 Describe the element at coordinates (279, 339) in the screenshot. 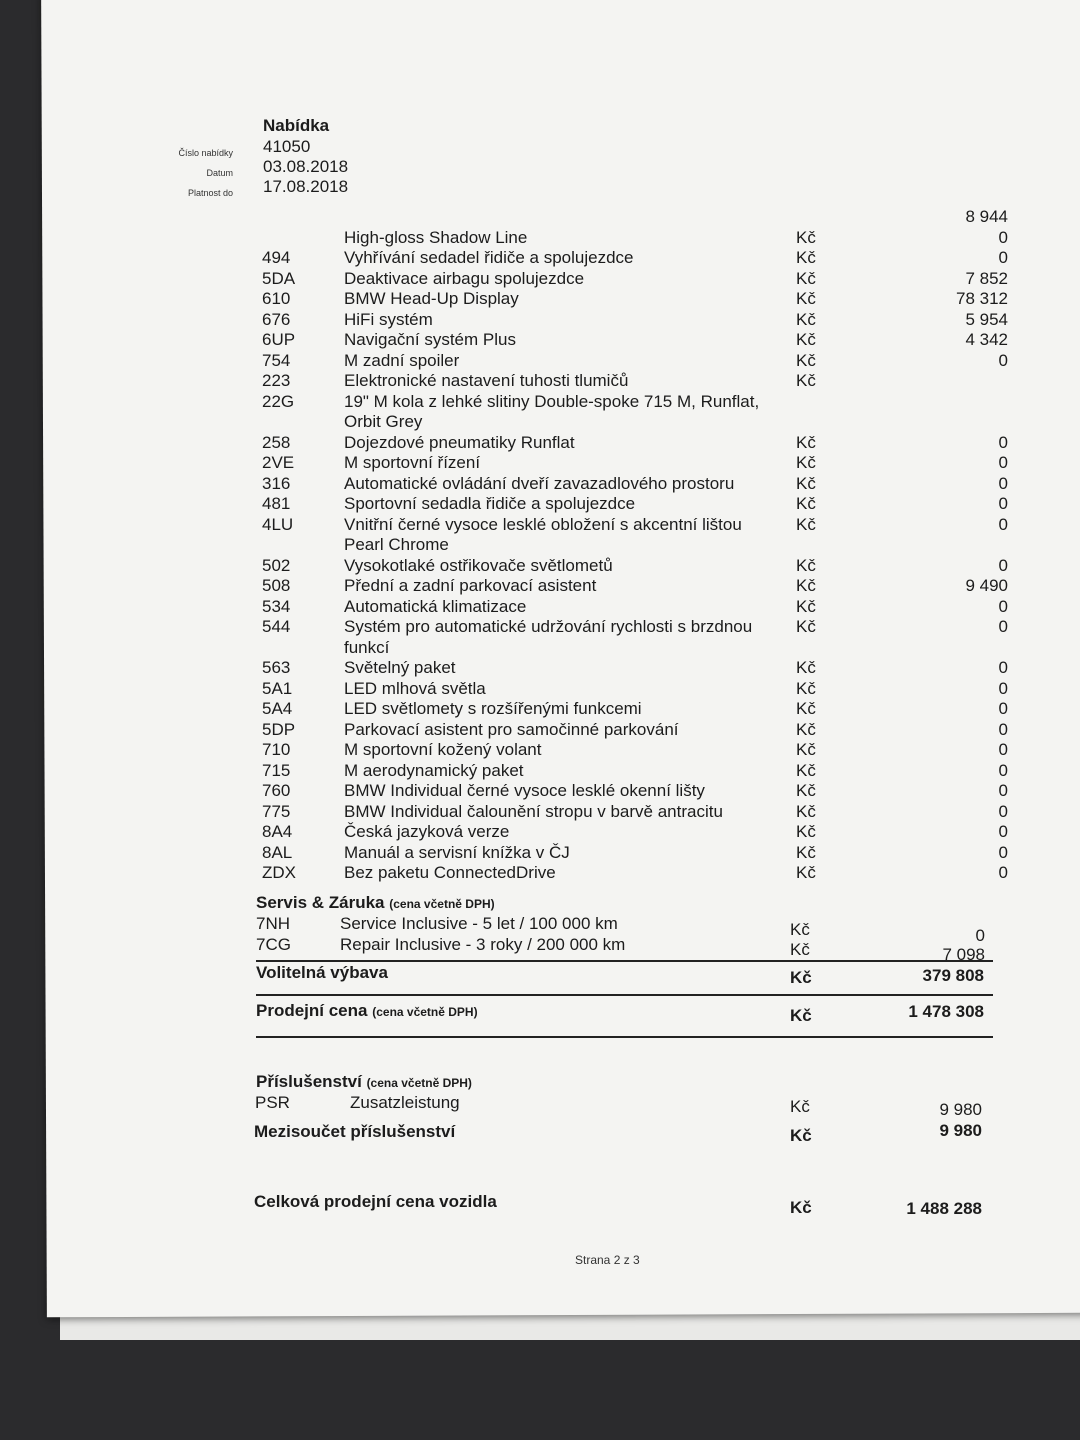

I see `line-item-code: 6UP` at that location.